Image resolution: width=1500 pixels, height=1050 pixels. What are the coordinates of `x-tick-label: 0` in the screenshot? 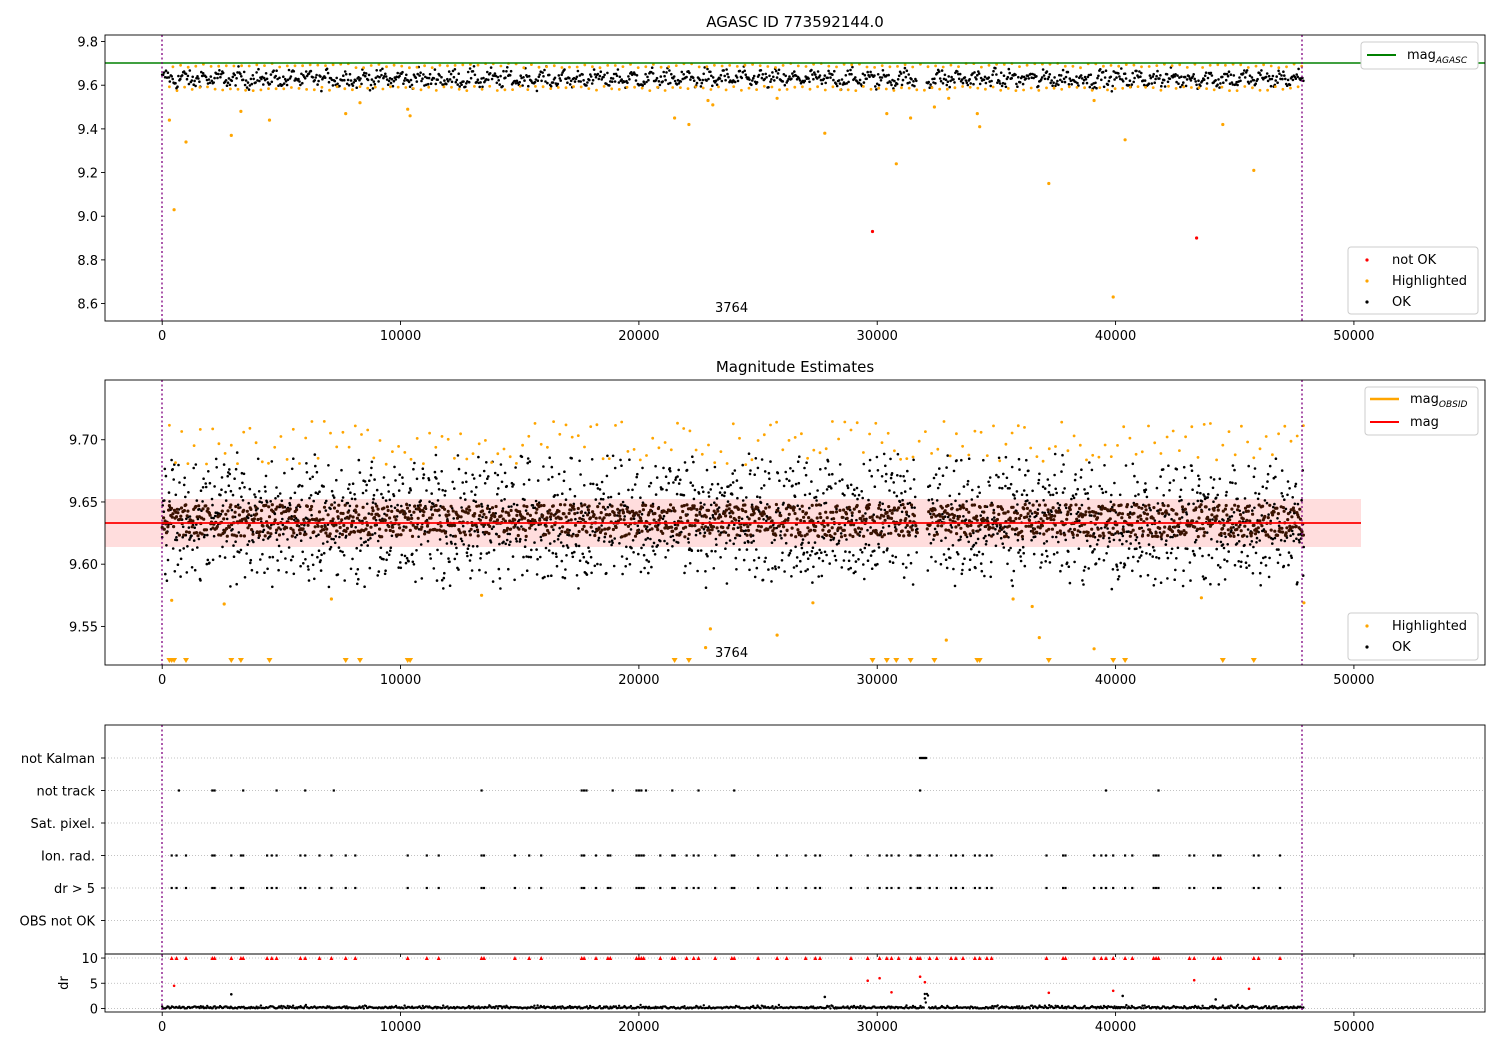 It's located at (162, 336).